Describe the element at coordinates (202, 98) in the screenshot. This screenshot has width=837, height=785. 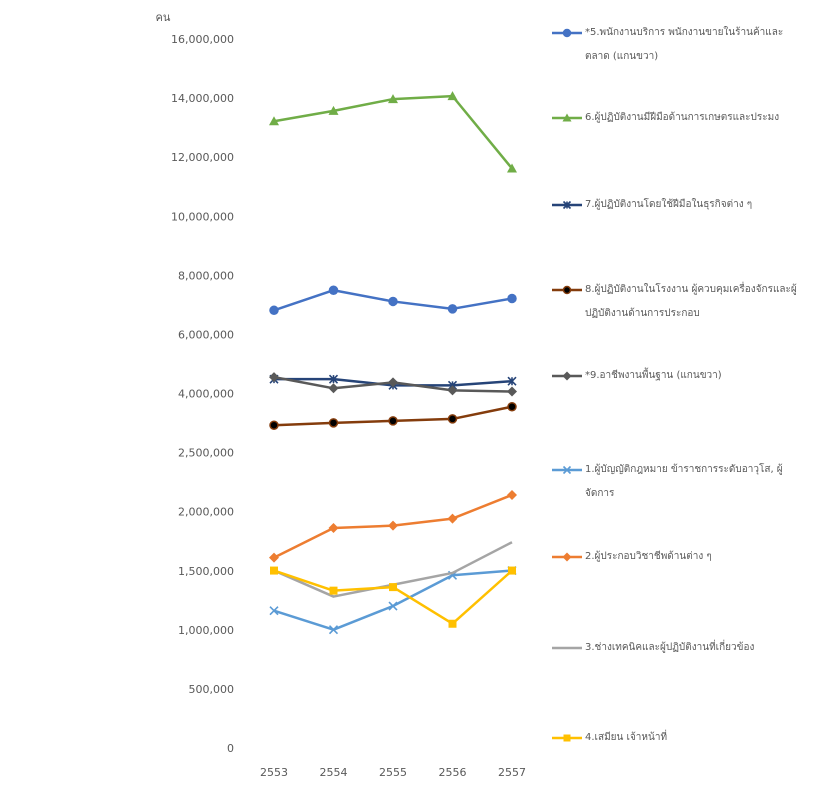
I see `y-tick-label: 14,000,000` at that location.